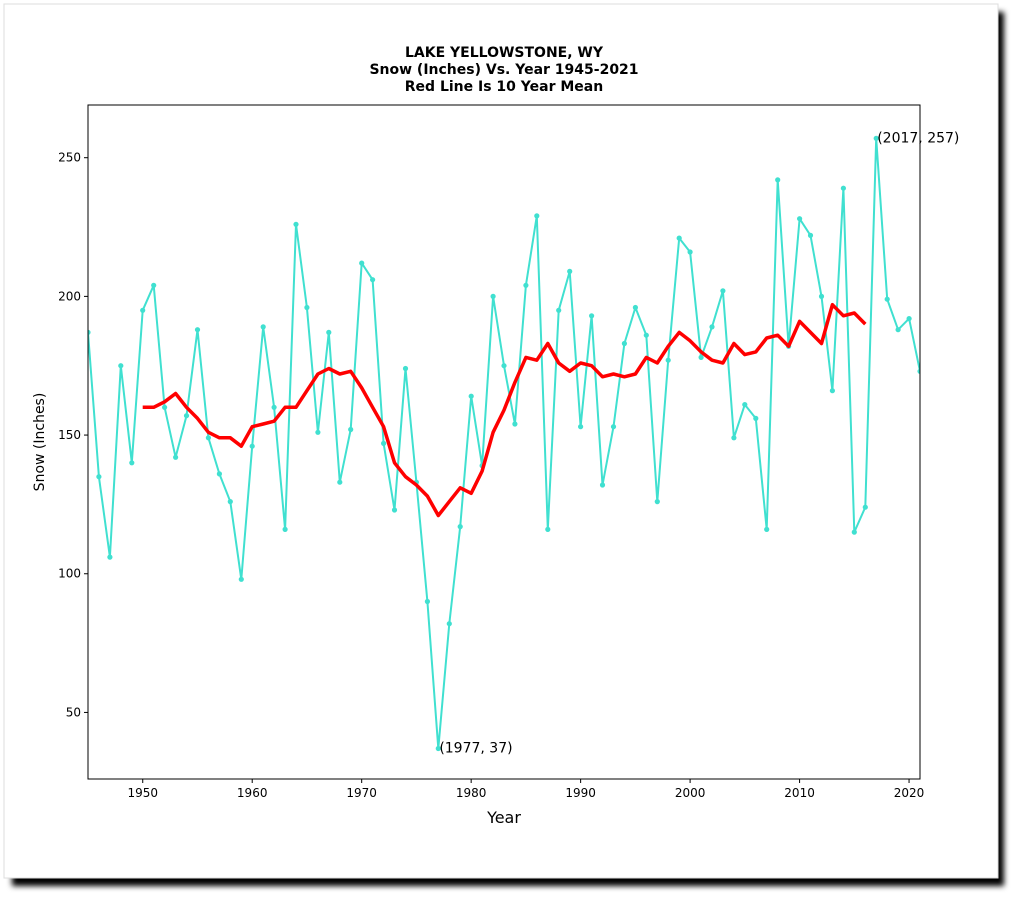 The width and height of the screenshot is (1024, 901). Describe the element at coordinates (69, 574) in the screenshot. I see `y-tick-label: 100` at that location.